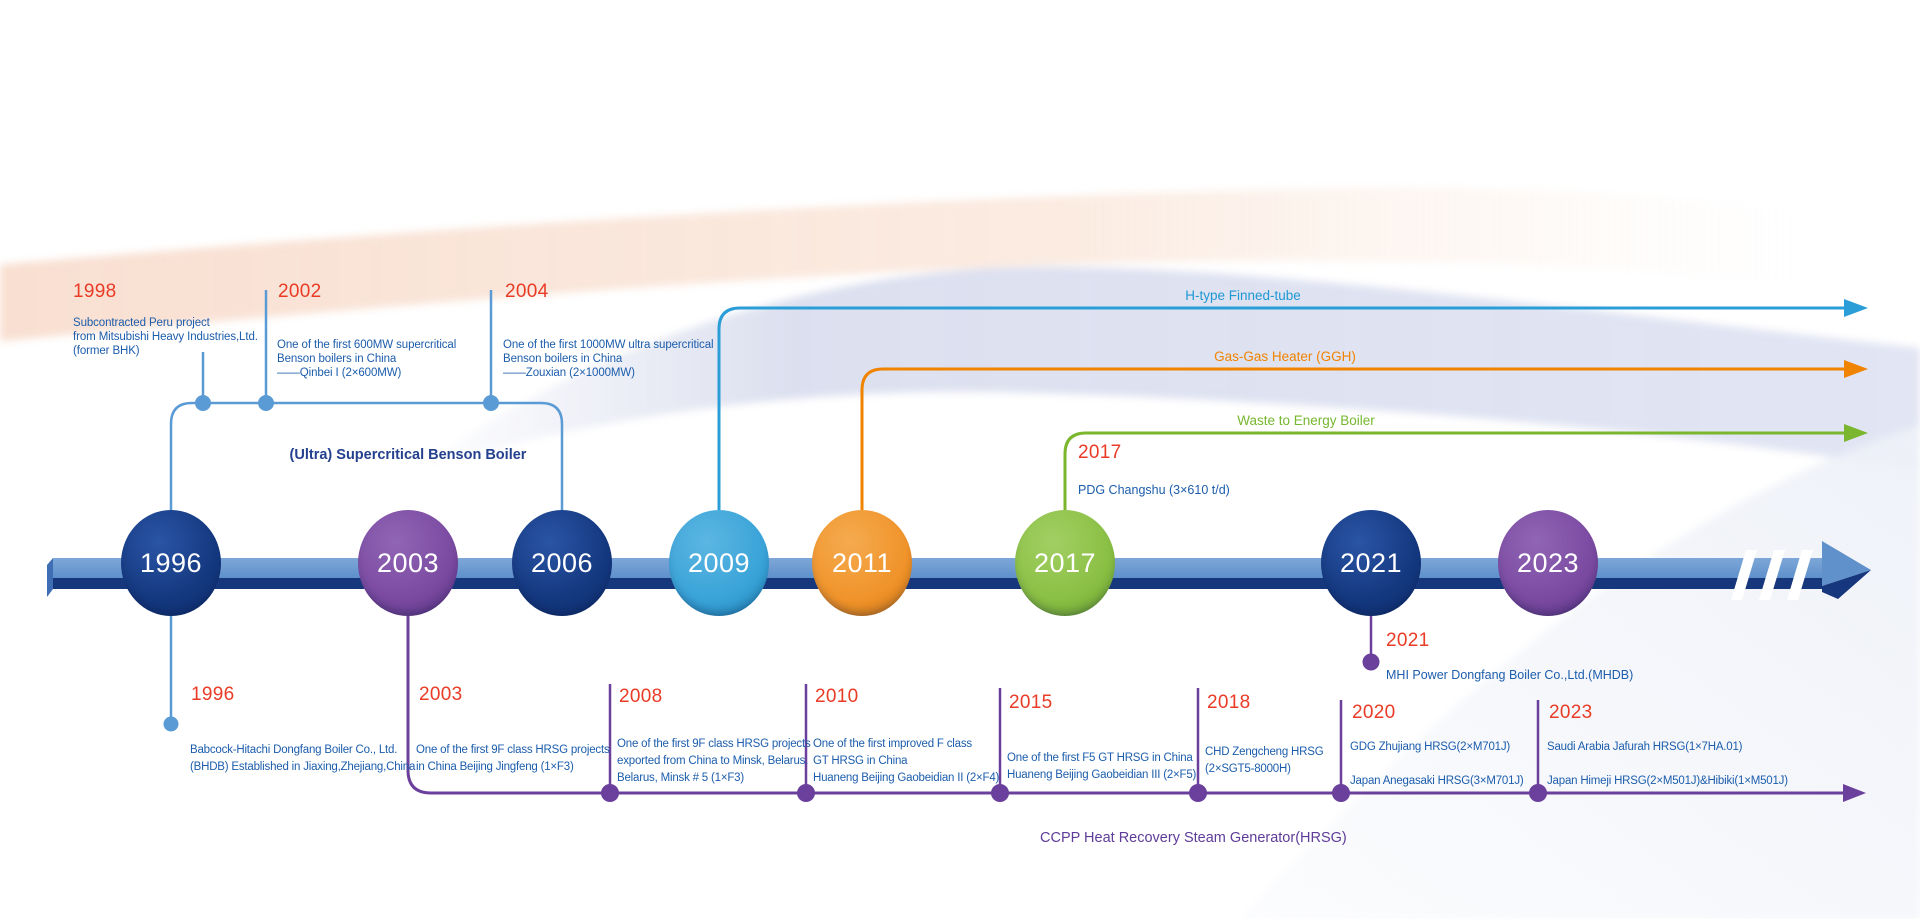  I want to click on desc-line: from Mitsubishi Heavy Industries,Ltd., so click(165, 337).